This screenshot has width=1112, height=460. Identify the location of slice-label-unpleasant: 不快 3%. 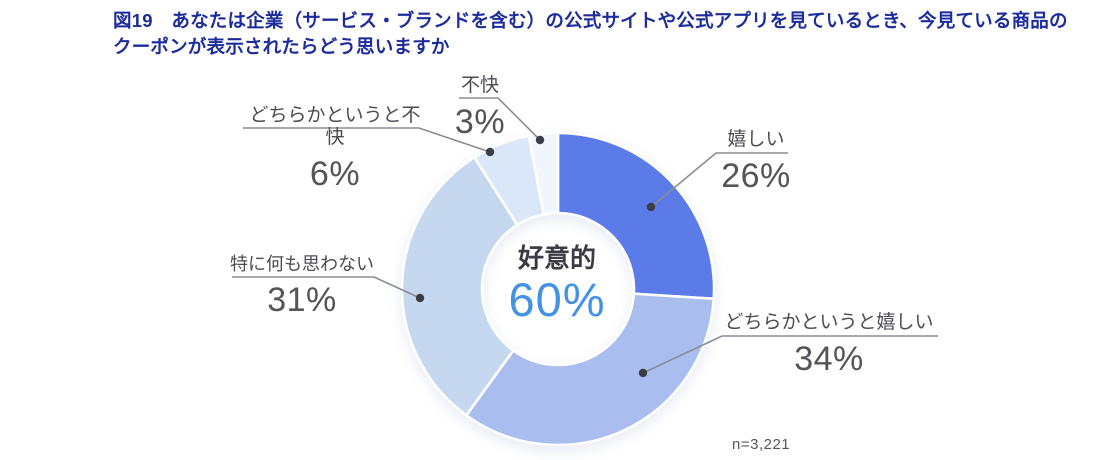
(480, 107).